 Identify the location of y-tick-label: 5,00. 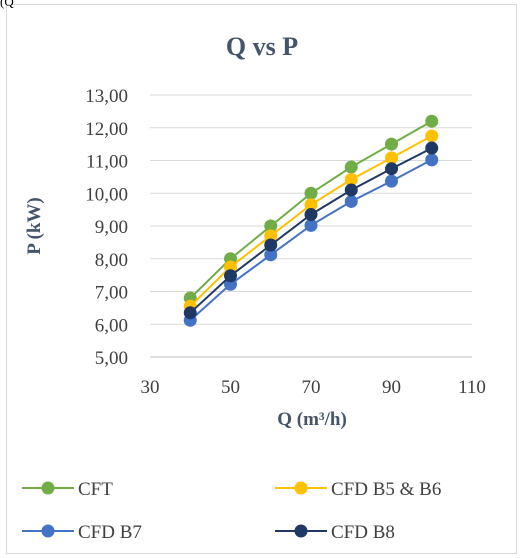
(111, 358).